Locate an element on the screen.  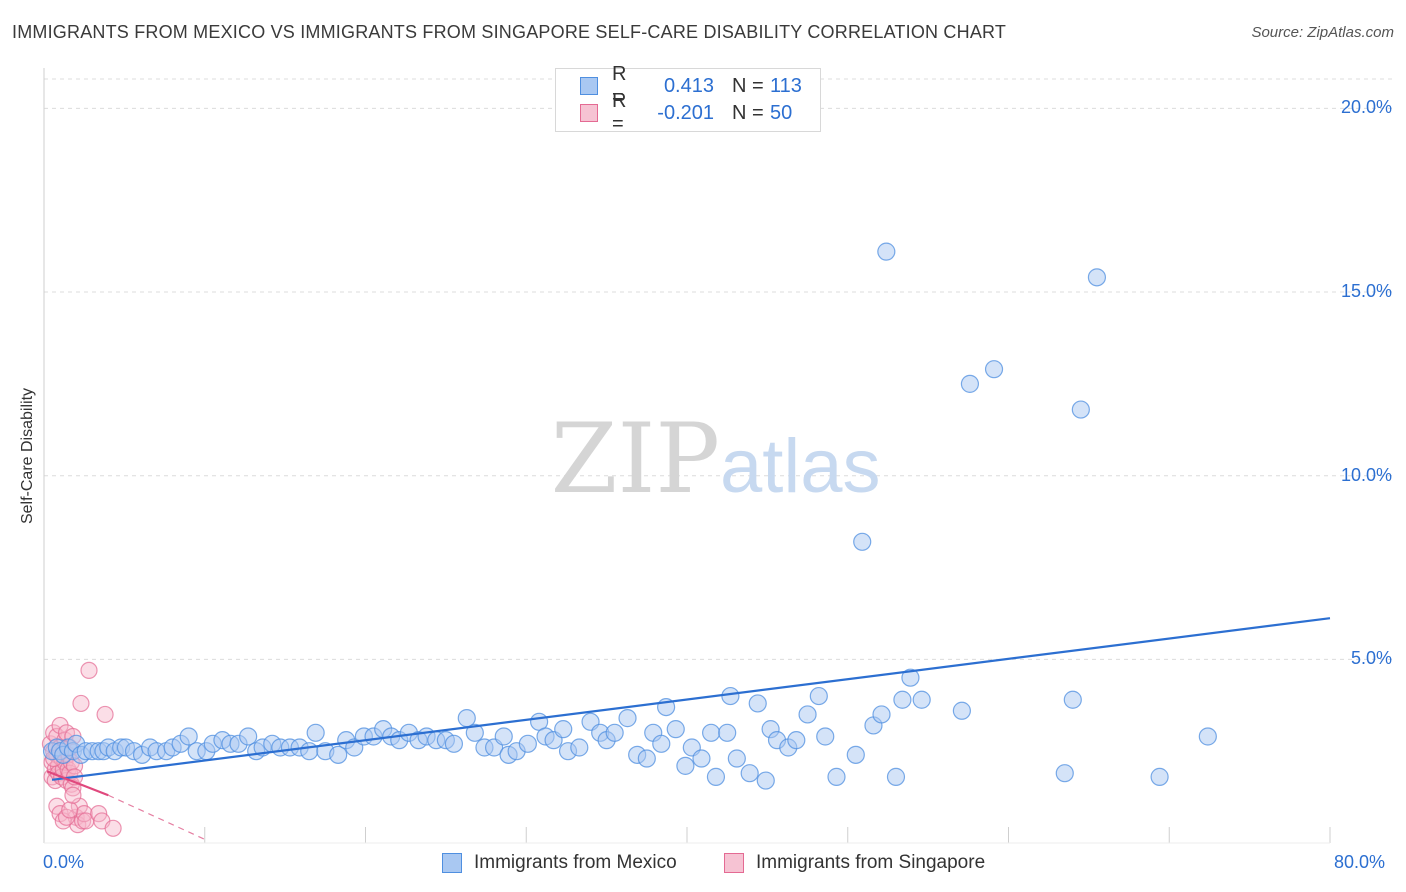
bottom-legend-mexico: Immigrants from Mexico is located at coordinates (559, 863).